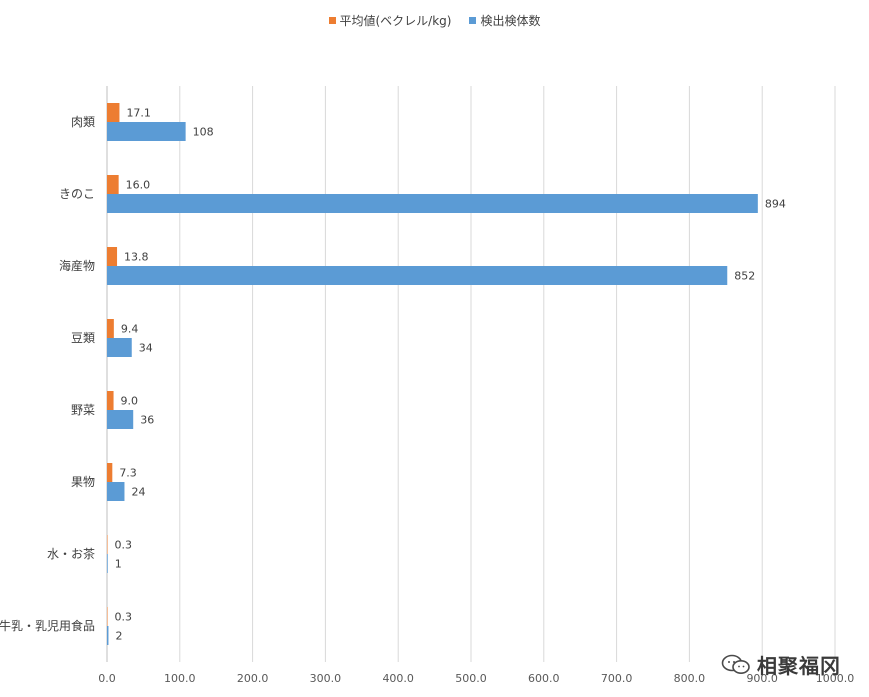  Describe the element at coordinates (147, 420) in the screenshot. I see `data-label-count: 36` at that location.